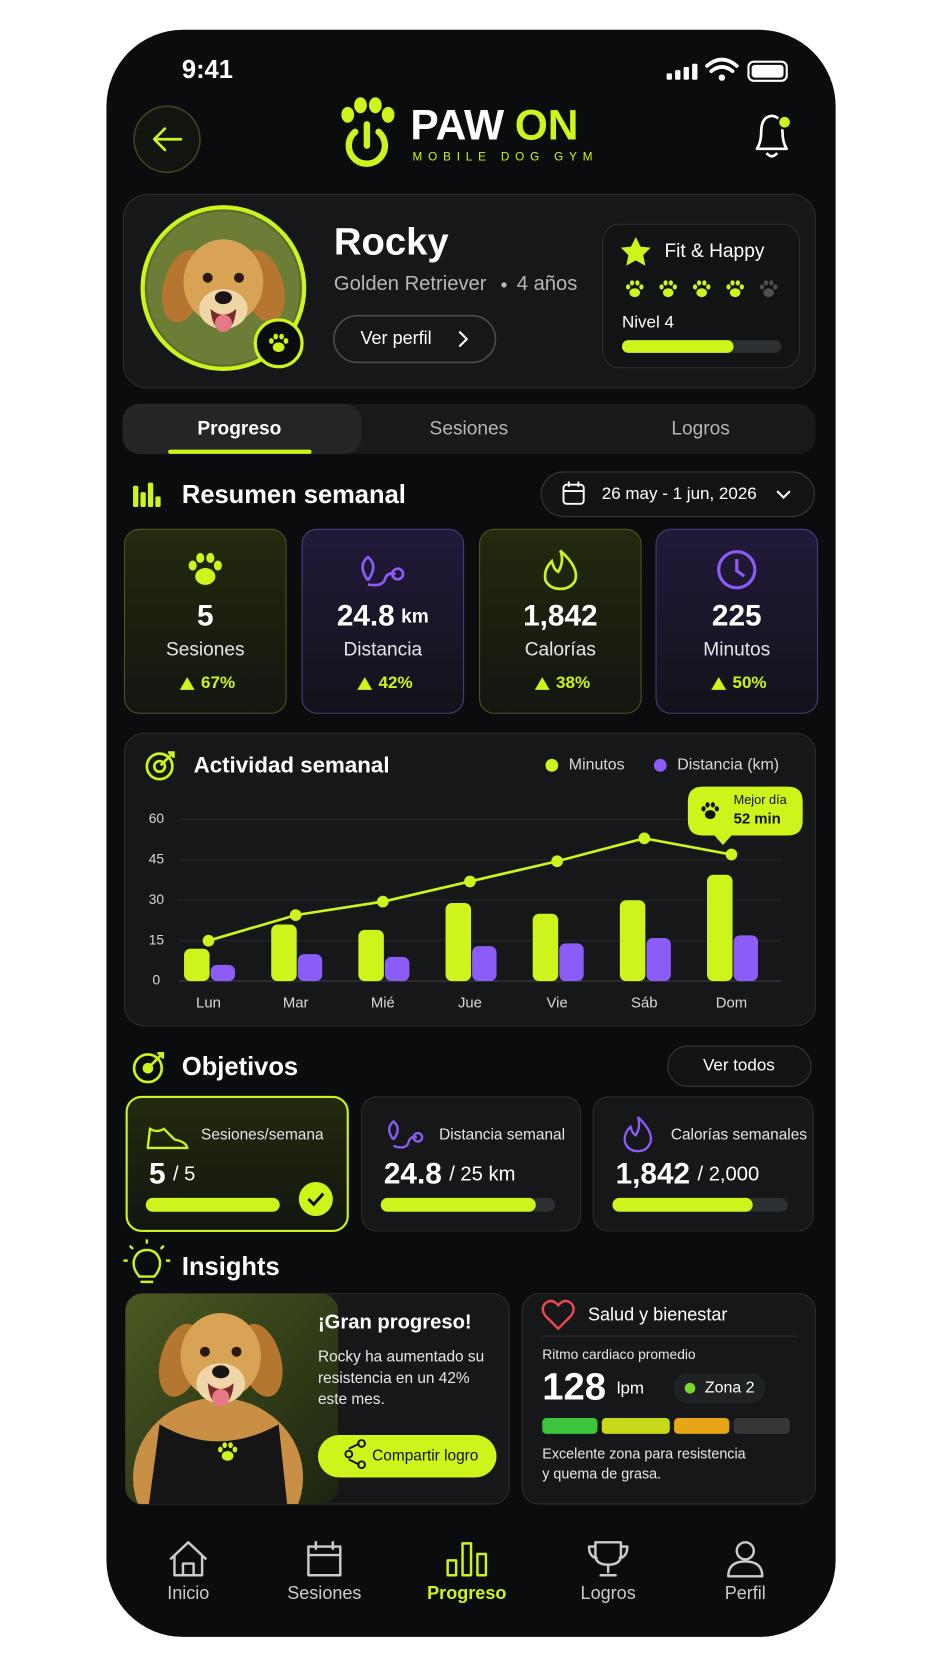 This screenshot has height=1672, width=941. I want to click on x-tick-label: Sáb, so click(644, 1003).